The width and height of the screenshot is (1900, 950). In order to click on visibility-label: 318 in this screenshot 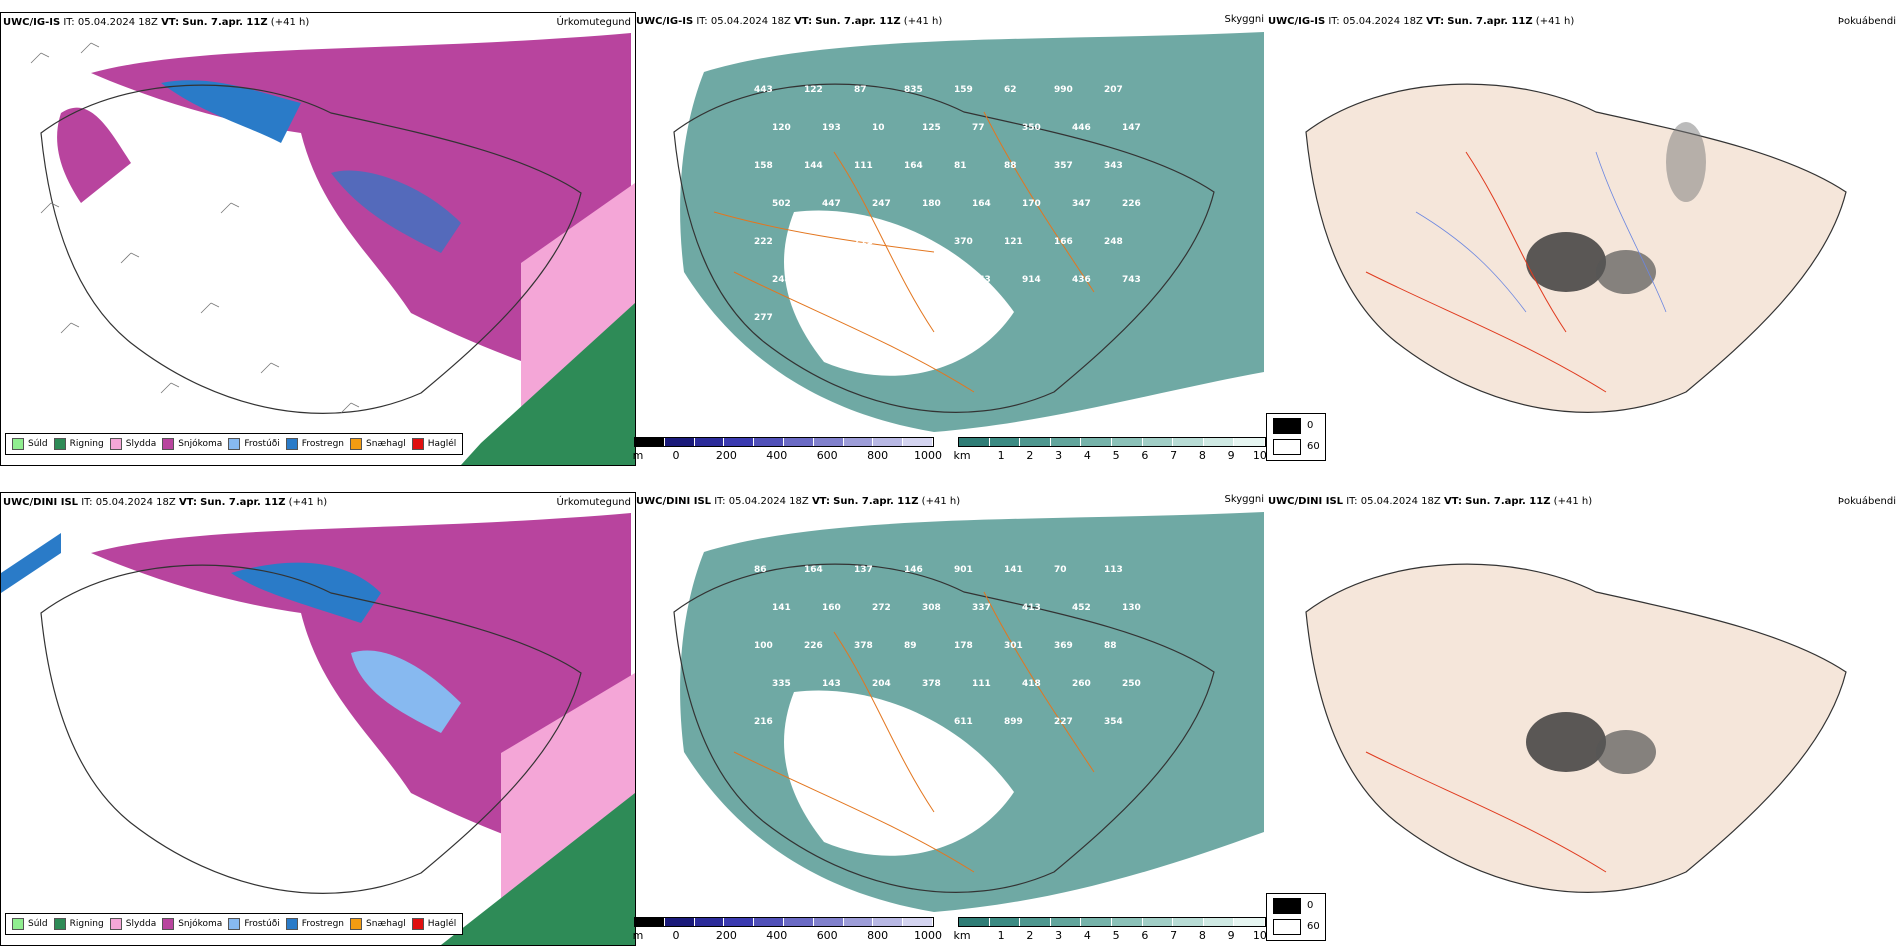, I will do `click(813, 722)`.